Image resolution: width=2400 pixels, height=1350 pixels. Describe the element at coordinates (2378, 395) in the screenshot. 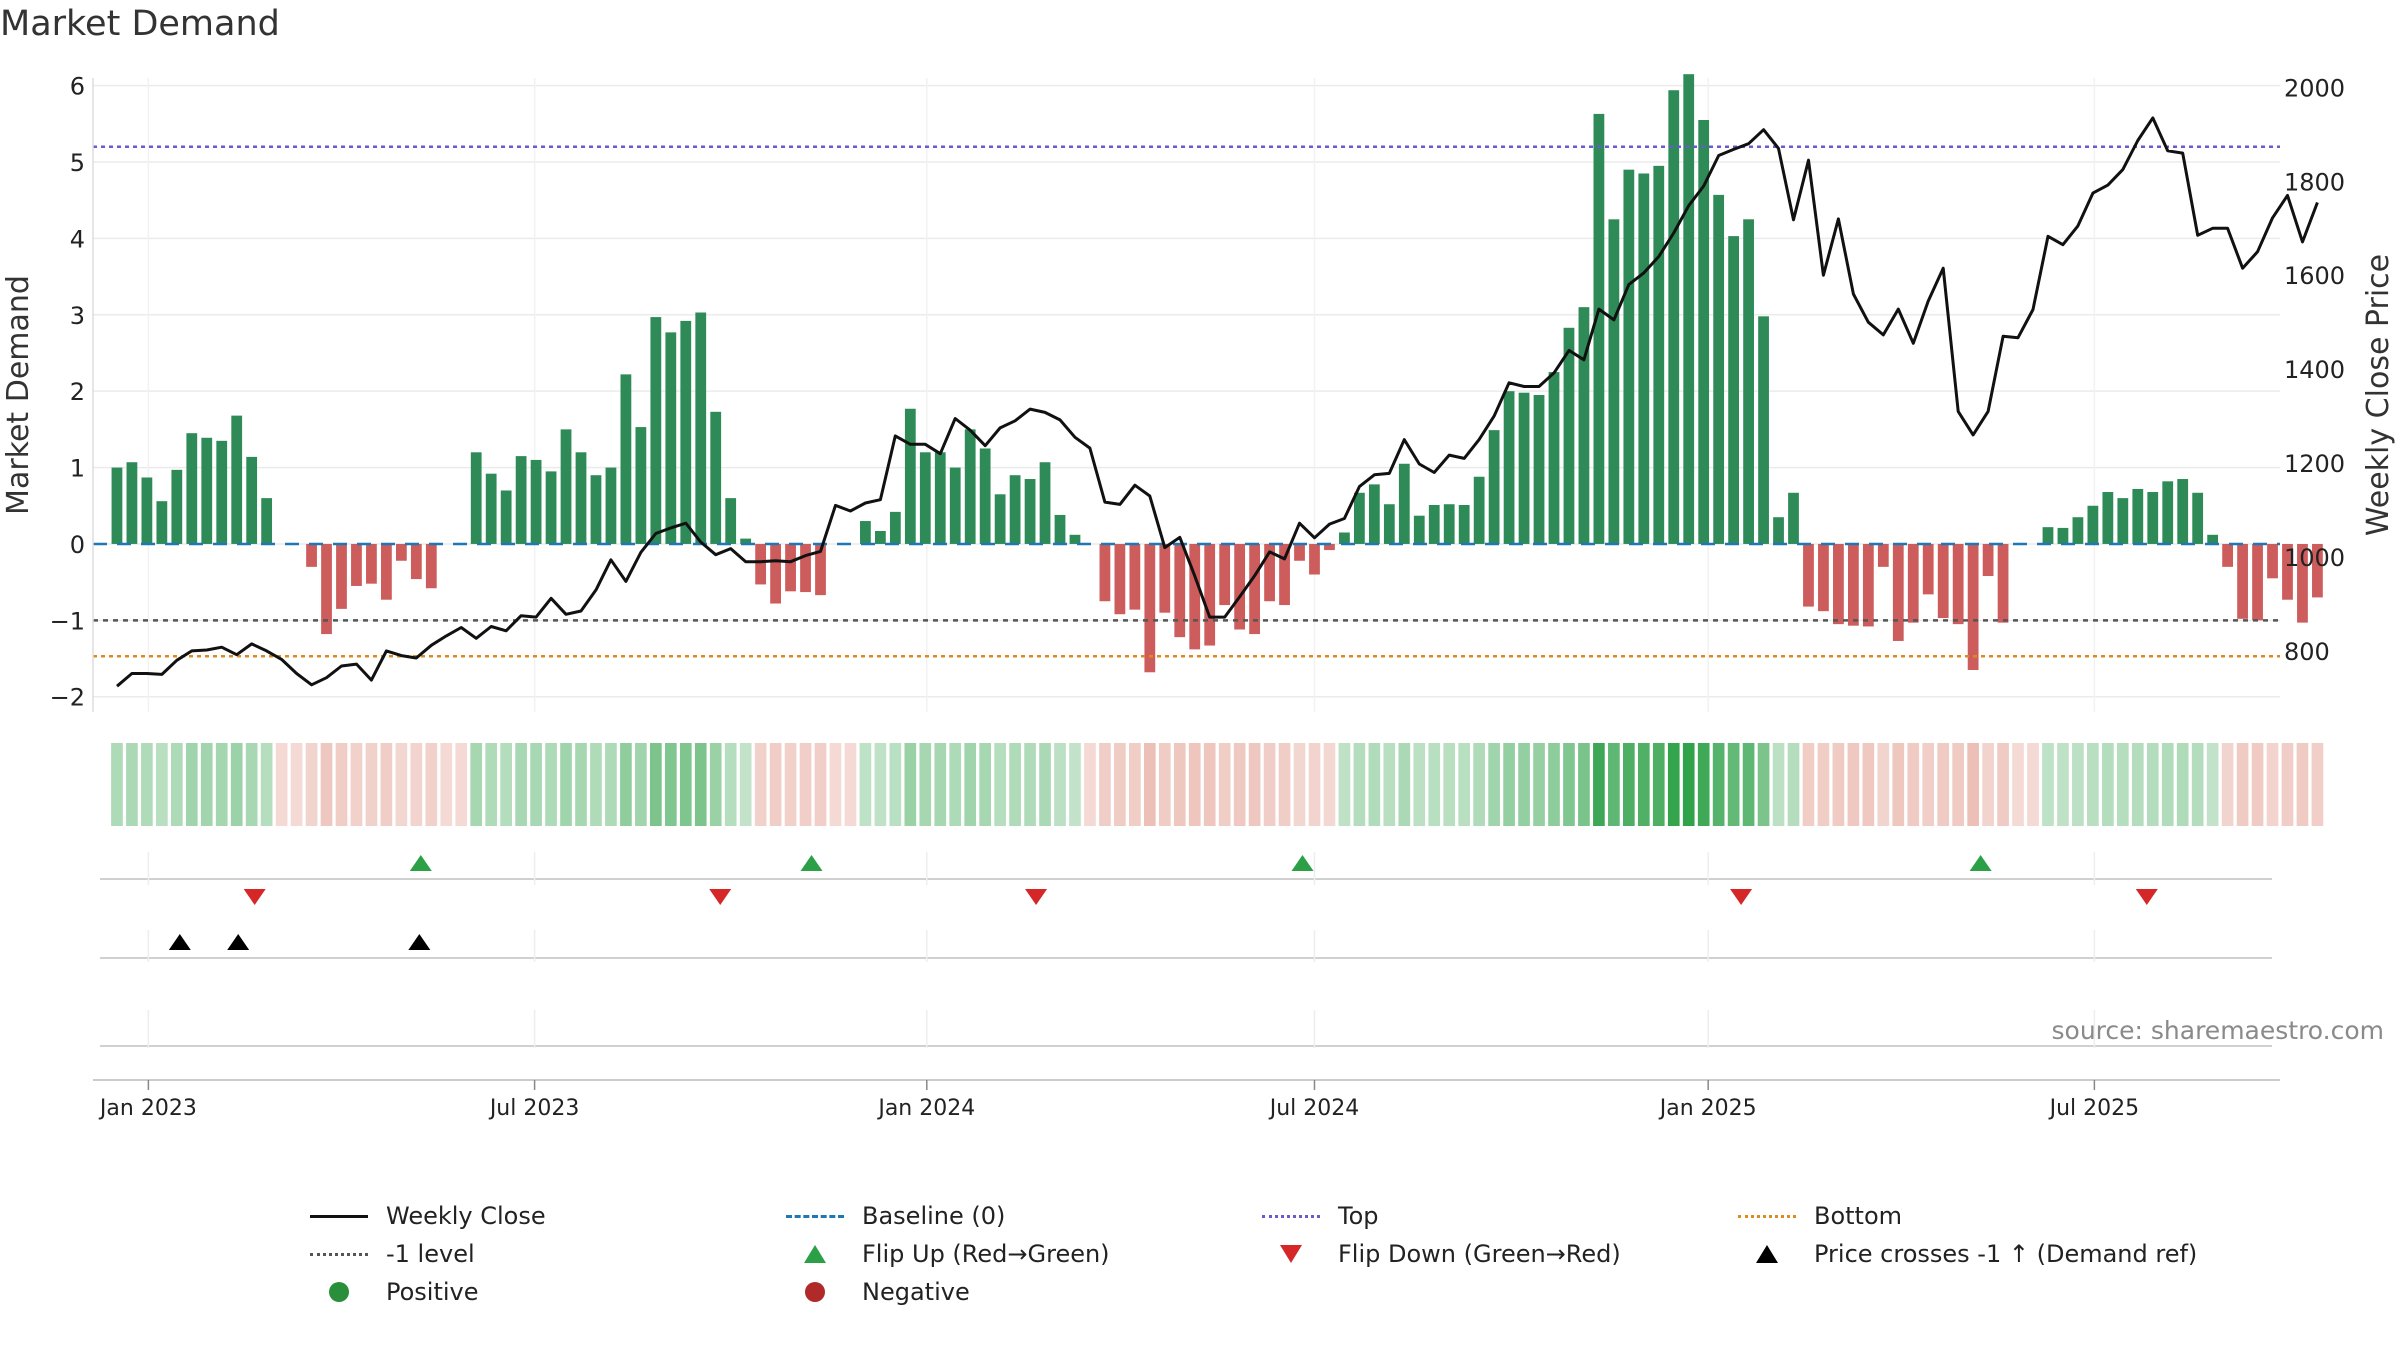

I see `y2-axis-label: Weekly Close Price` at that location.